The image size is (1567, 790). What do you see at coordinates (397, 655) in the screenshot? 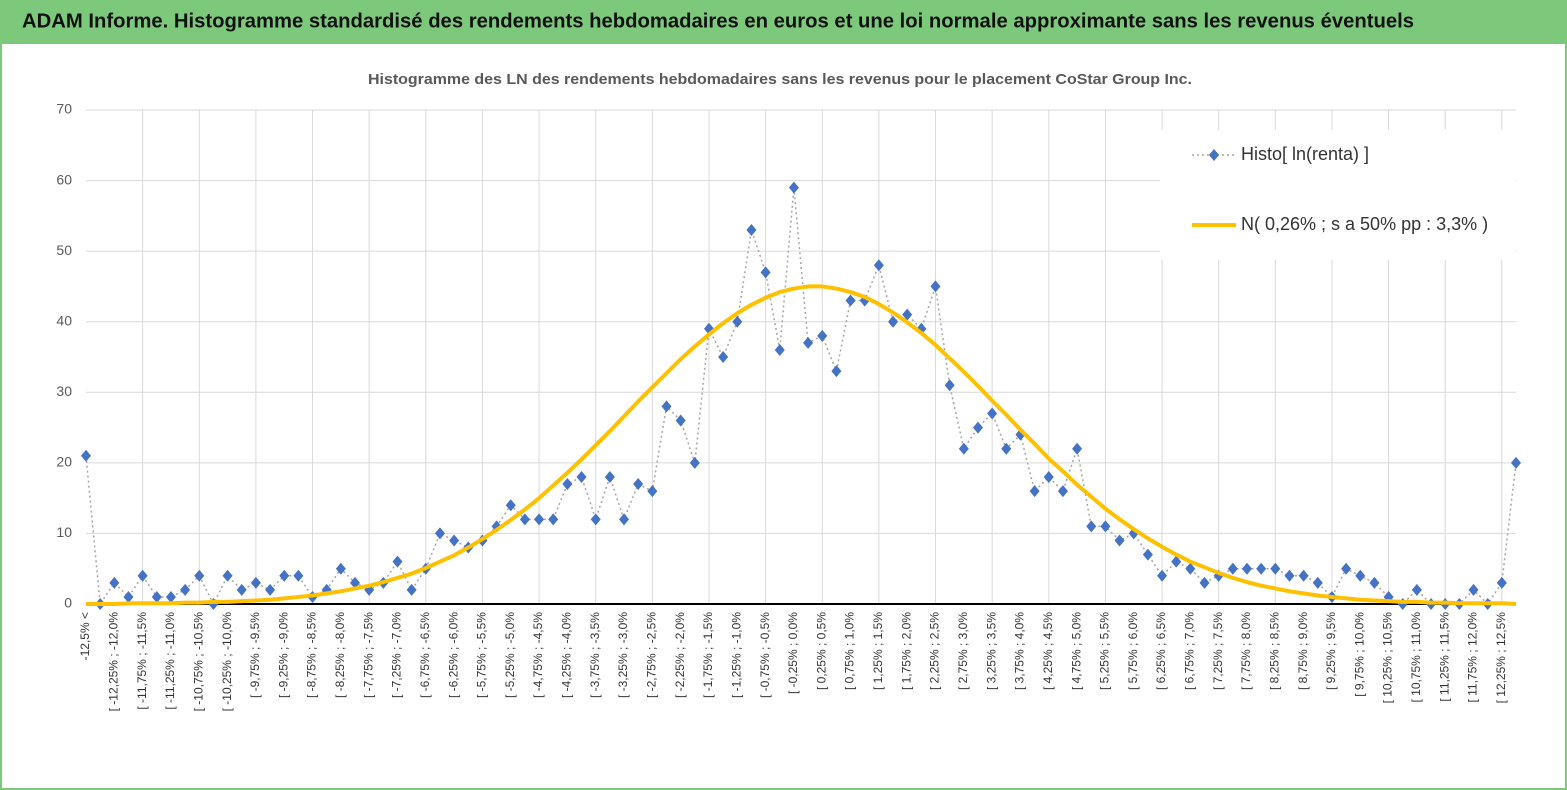
I see `x-tick-label: [ -7,25% ; -7,0%` at bounding box center [397, 655].